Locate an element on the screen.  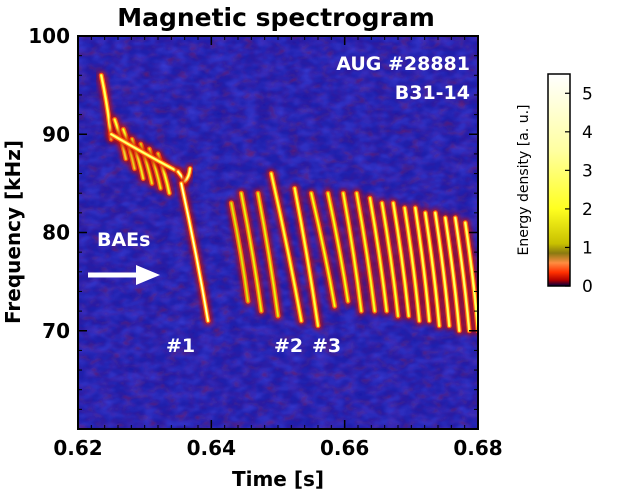
colorbar-frame is located at coordinates (559, 180).